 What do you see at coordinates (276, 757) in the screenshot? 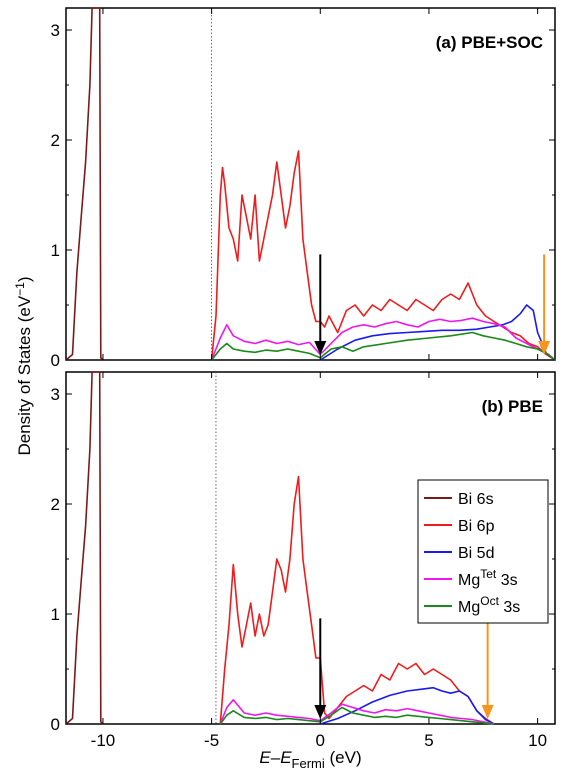
I see `x-axis-title-dash: –` at bounding box center [276, 757].